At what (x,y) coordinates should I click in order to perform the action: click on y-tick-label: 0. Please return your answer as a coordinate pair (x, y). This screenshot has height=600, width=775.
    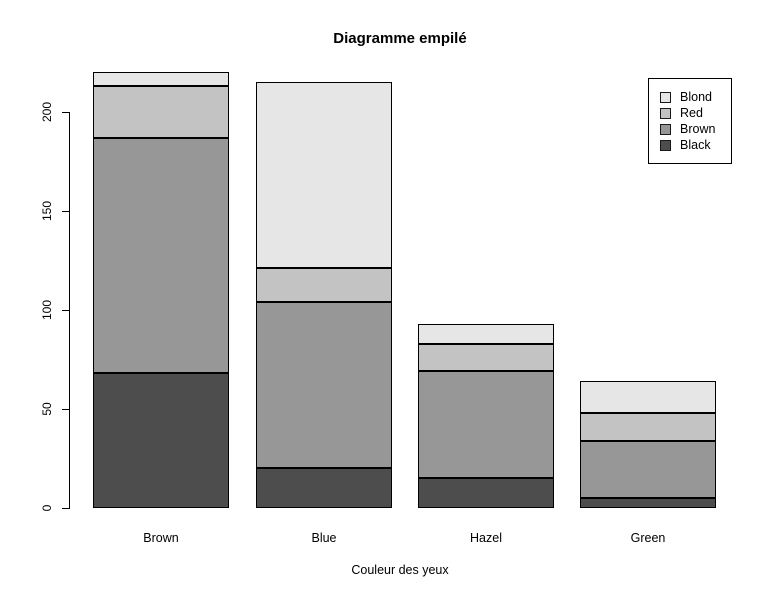
    Looking at the image, I should click on (47, 508).